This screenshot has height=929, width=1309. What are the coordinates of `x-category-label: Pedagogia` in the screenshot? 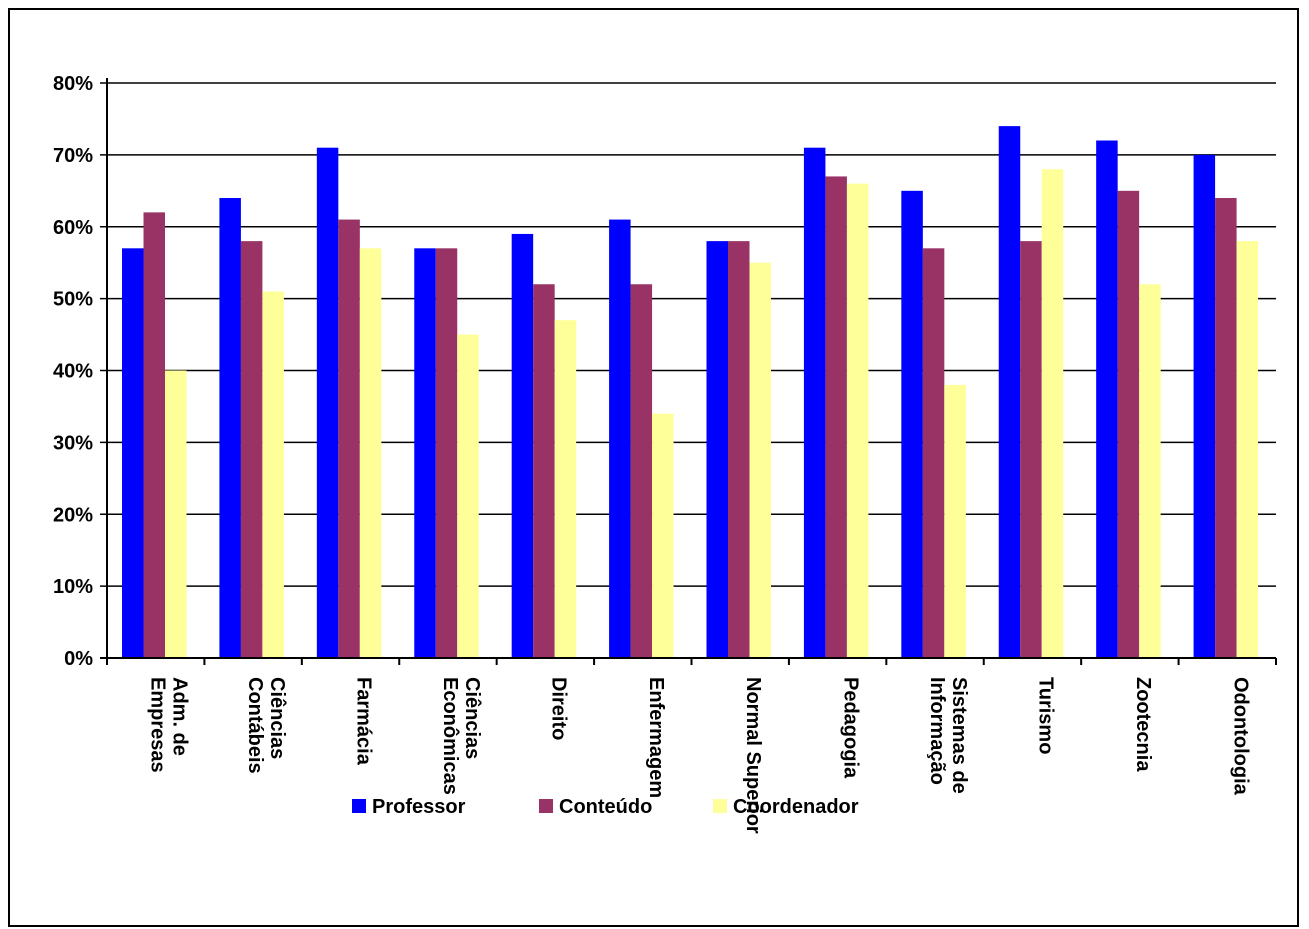 It's located at (851, 728).